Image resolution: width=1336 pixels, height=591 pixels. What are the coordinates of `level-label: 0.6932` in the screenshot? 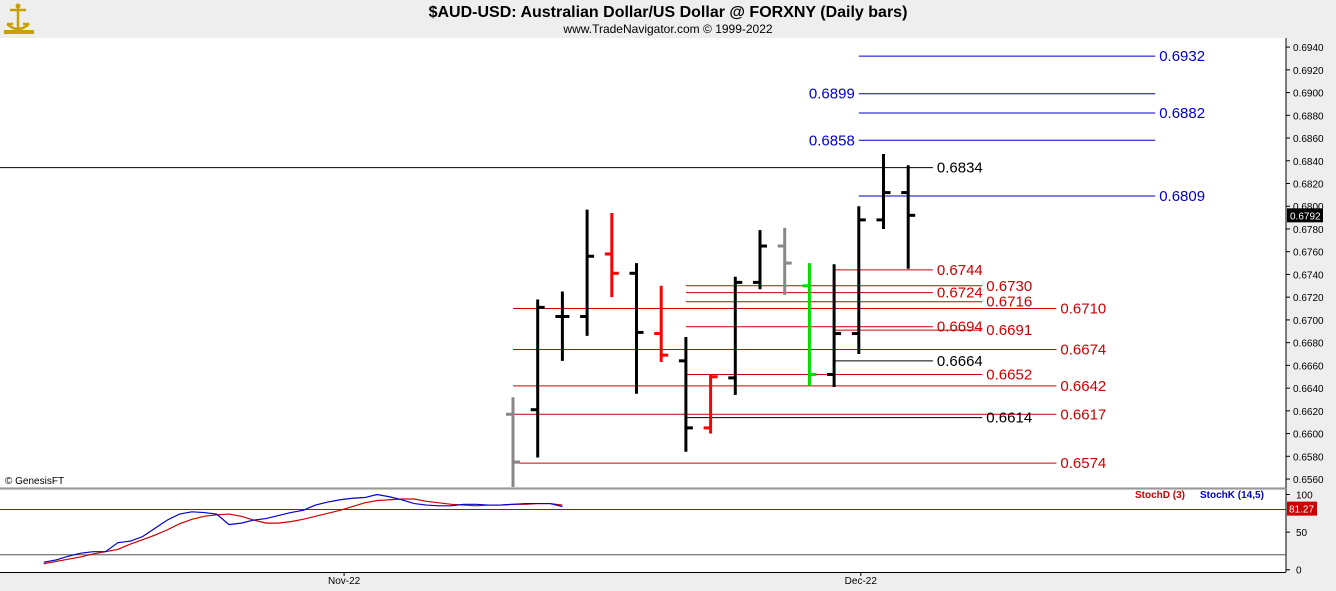 It's located at (1182, 56).